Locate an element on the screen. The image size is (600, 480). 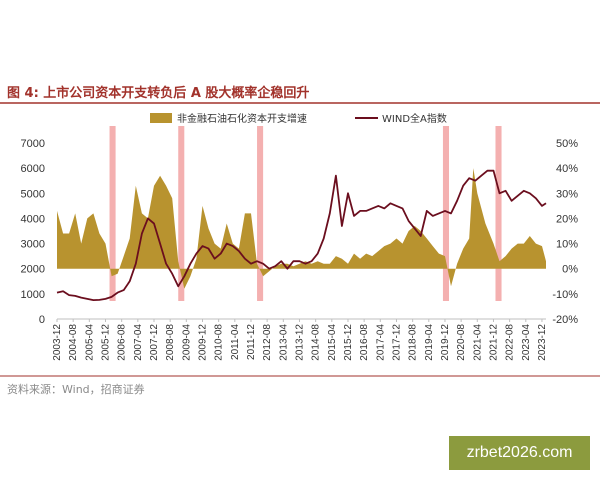
x-tick-label: 2009-12 is located at coordinates (202, 342).